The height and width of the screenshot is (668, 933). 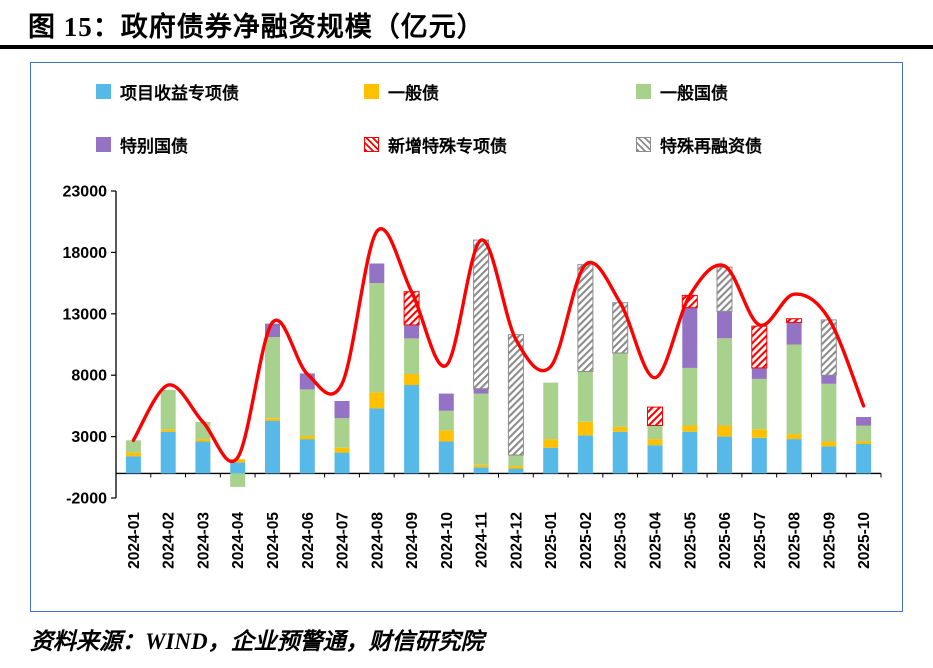 What do you see at coordinates (85, 314) in the screenshot?
I see `y-tick-label: 13000` at bounding box center [85, 314].